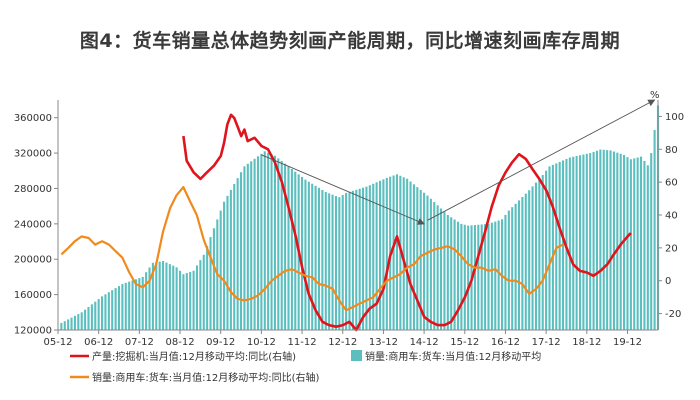  I want to click on y-left-tick-label: 160000, so click(33, 295).